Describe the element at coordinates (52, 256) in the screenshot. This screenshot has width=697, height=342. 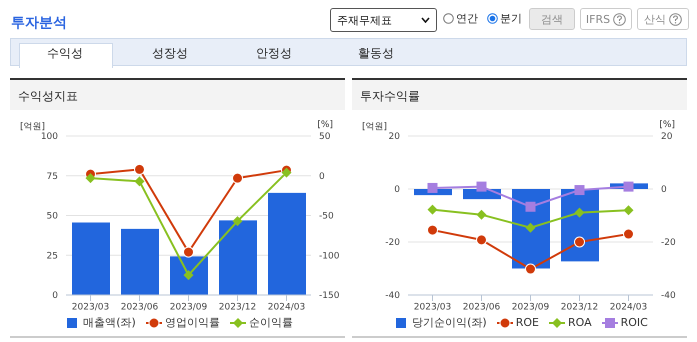
I see `y-tick-label: 25` at that location.